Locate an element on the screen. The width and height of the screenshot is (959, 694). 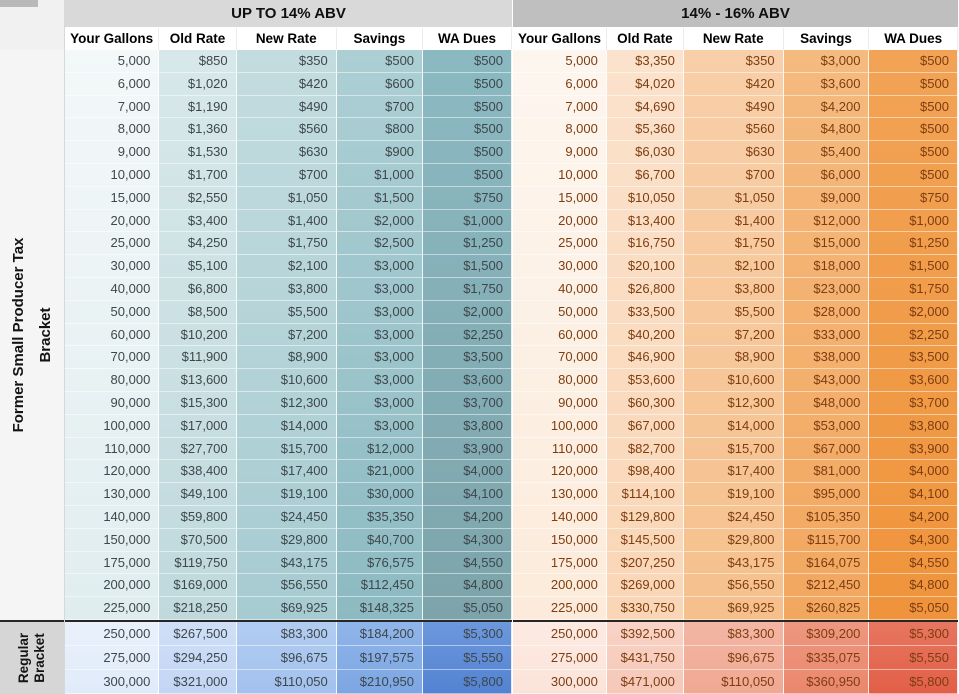
cell-savings: $43,000 is located at coordinates (826, 380).